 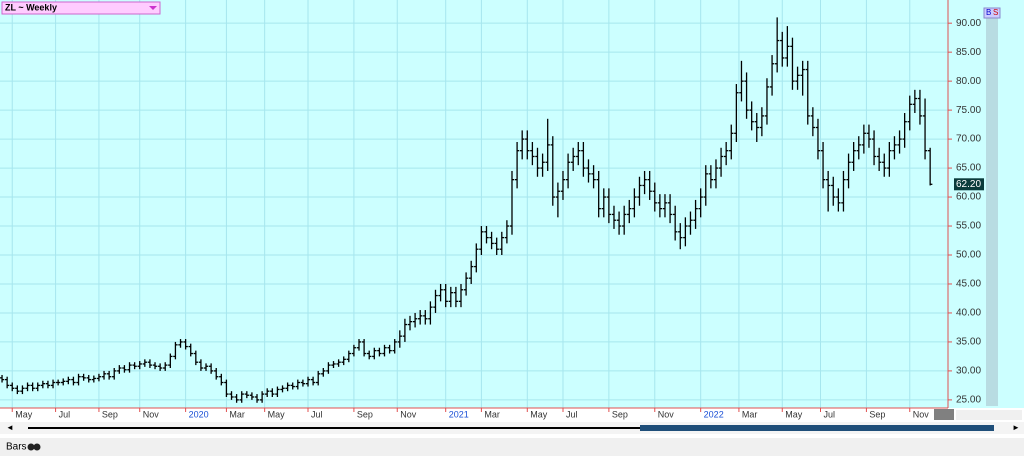 What do you see at coordinates (968, 81) in the screenshot?
I see `y-tick-label: 80.00` at bounding box center [968, 81].